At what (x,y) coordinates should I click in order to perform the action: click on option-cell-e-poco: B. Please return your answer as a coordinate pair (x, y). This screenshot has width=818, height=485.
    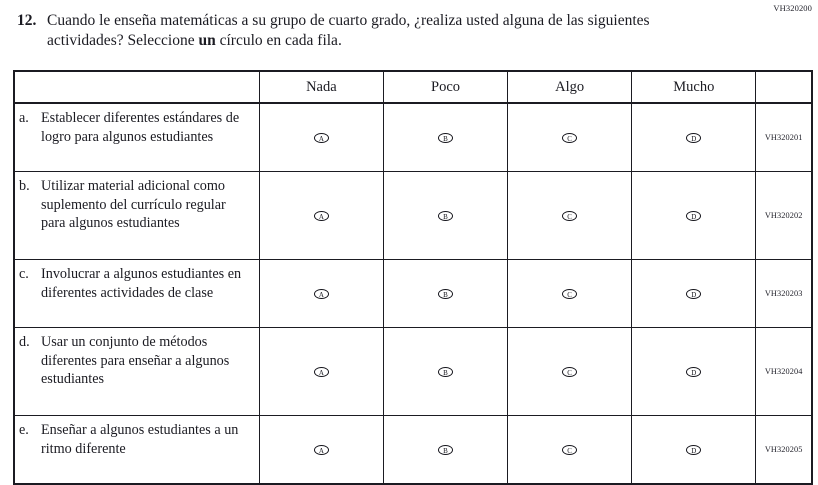
    Looking at the image, I should click on (445, 450).